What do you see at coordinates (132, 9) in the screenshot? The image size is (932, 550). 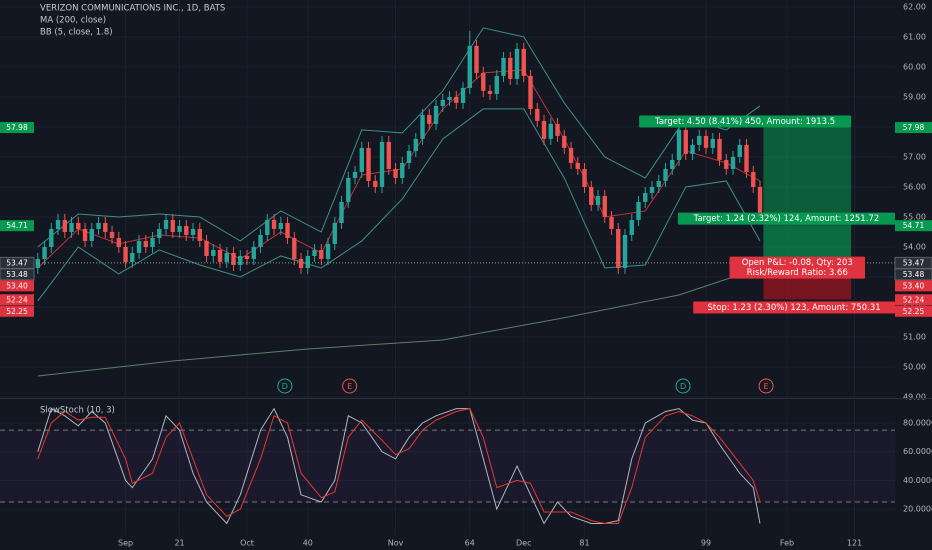 I see `chart-title: VERIZON COMMUNICATIONS INC., 1D, BATS` at bounding box center [132, 9].